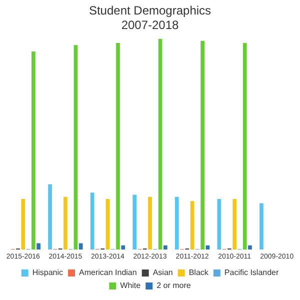 The height and width of the screenshot is (300, 300). What do you see at coordinates (48, 273) in the screenshot?
I see `legend-label: Hispanic` at bounding box center [48, 273].